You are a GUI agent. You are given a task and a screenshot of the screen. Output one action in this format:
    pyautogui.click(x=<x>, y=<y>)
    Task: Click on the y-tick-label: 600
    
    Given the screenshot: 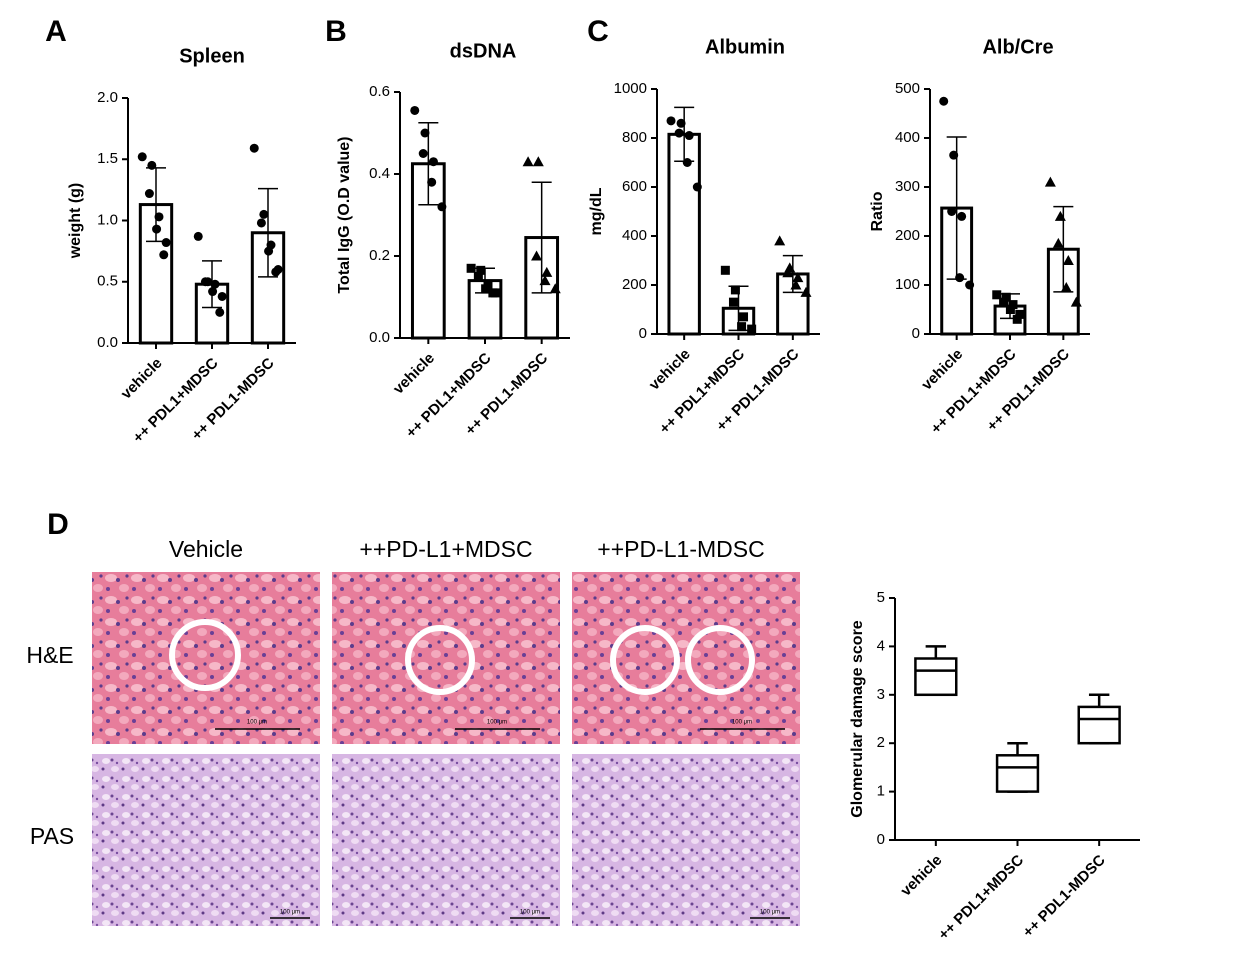 What is the action you would take?
    pyautogui.click(x=634, y=186)
    